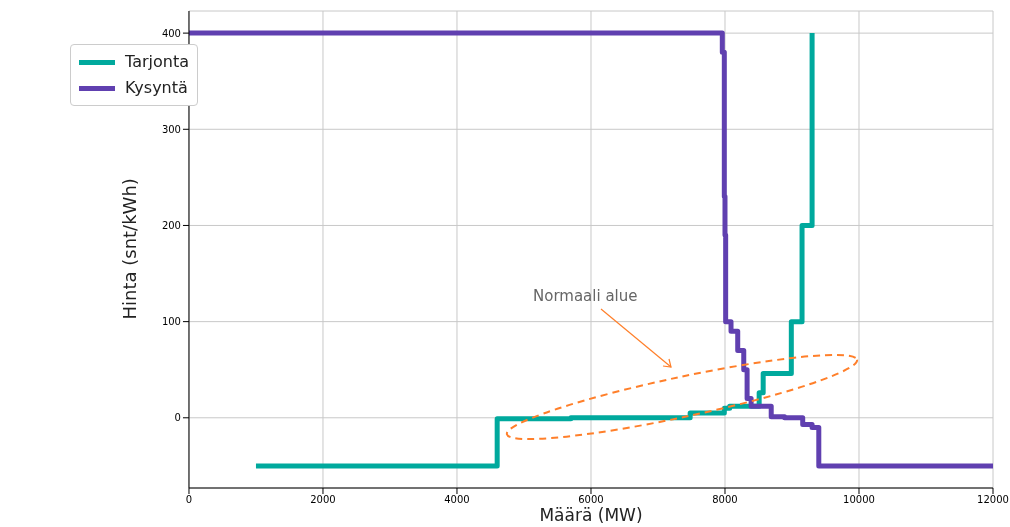 The width and height of the screenshot is (1010, 527). I want to click on y-tick-label: 0, so click(177, 418).